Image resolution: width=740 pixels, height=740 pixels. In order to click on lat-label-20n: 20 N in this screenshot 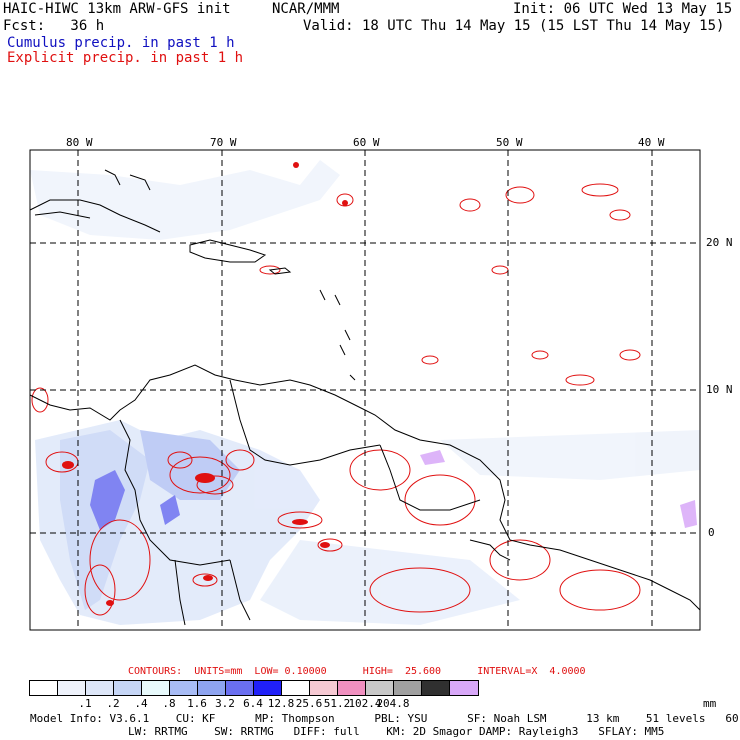, I will do `click(719, 242)`.